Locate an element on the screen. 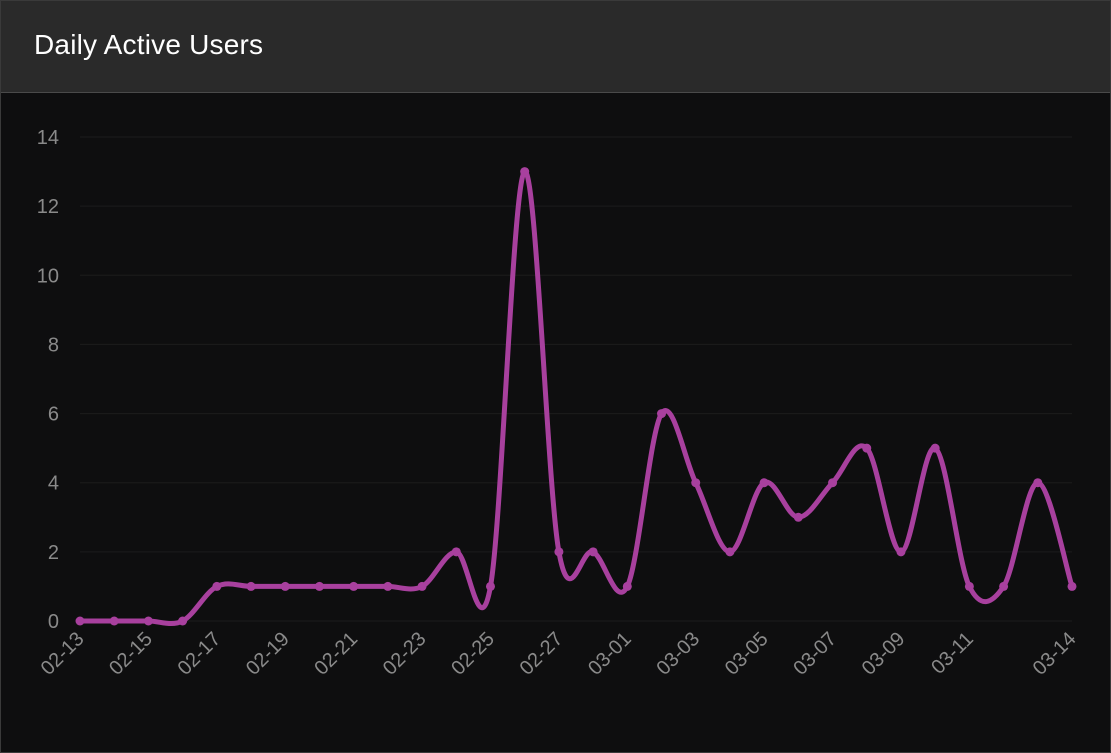 The width and height of the screenshot is (1111, 753). x-tick-label: 02-17 is located at coordinates (200, 654).